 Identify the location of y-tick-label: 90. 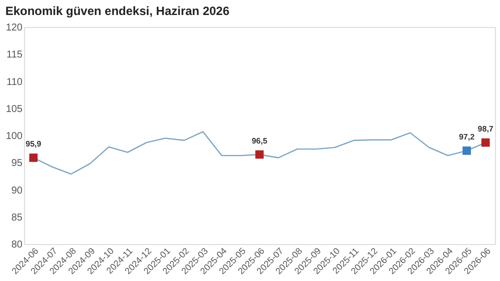
(17, 190).